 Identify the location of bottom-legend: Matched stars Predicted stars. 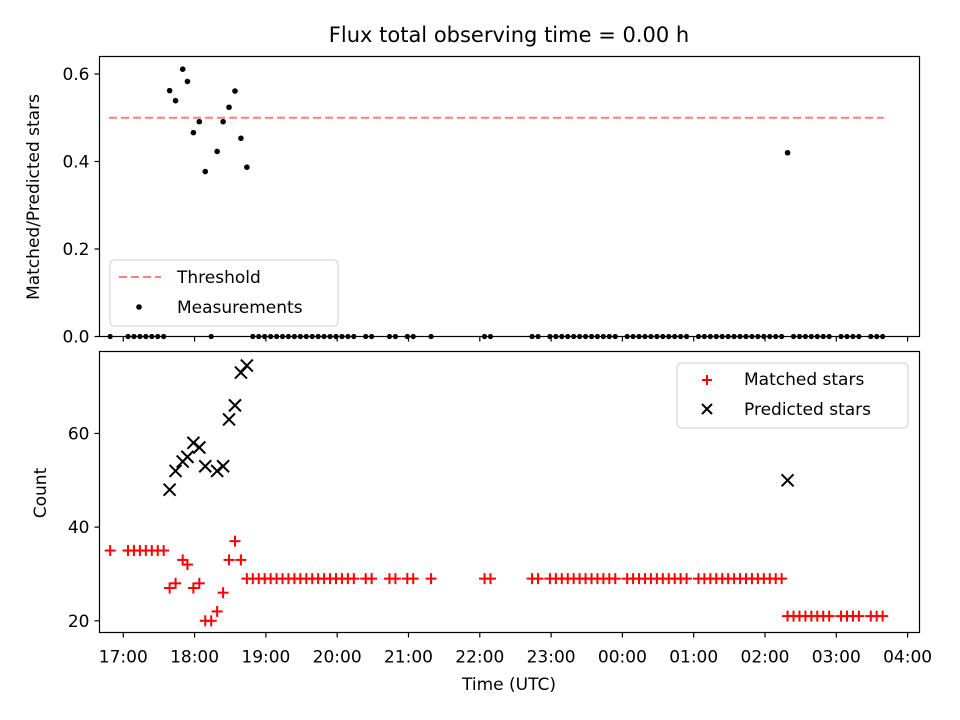
(792, 395).